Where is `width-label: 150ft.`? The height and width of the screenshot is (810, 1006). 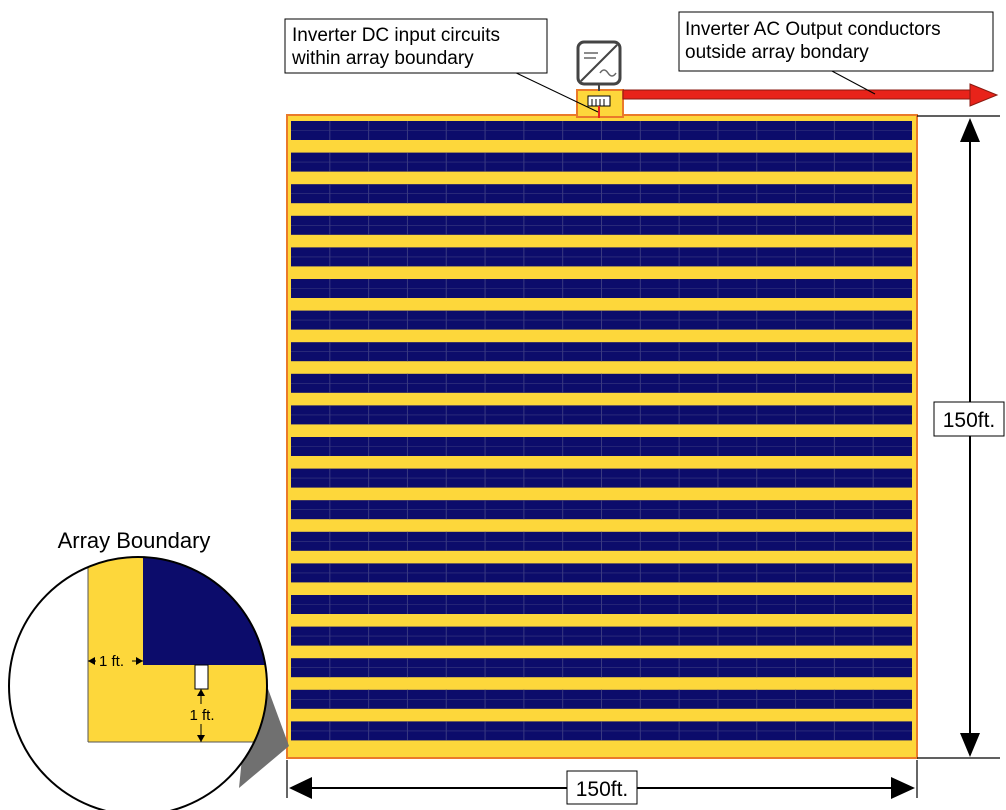
width-label: 150ft. is located at coordinates (602, 789).